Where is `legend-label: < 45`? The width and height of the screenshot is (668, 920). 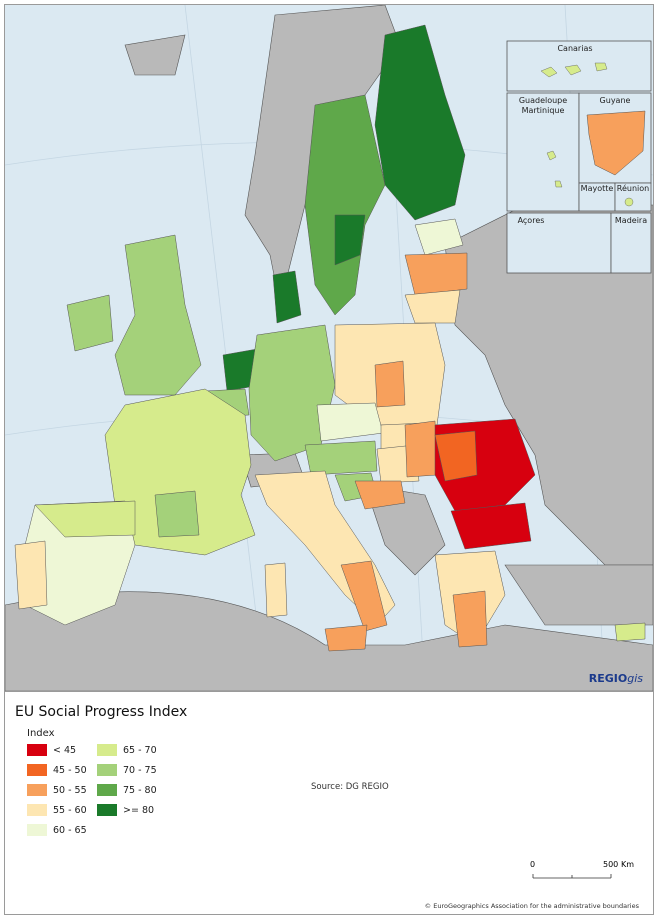
legend-label: < 45 is located at coordinates (65, 750).